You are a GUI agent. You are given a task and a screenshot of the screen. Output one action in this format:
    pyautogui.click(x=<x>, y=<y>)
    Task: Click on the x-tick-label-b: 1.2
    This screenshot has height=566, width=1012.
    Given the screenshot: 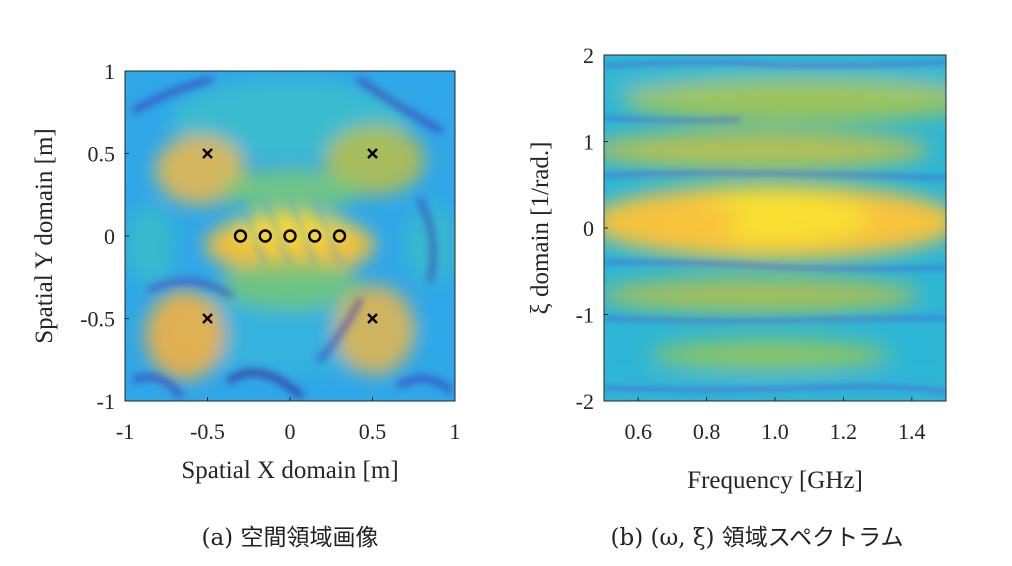 What is the action you would take?
    pyautogui.click(x=844, y=431)
    